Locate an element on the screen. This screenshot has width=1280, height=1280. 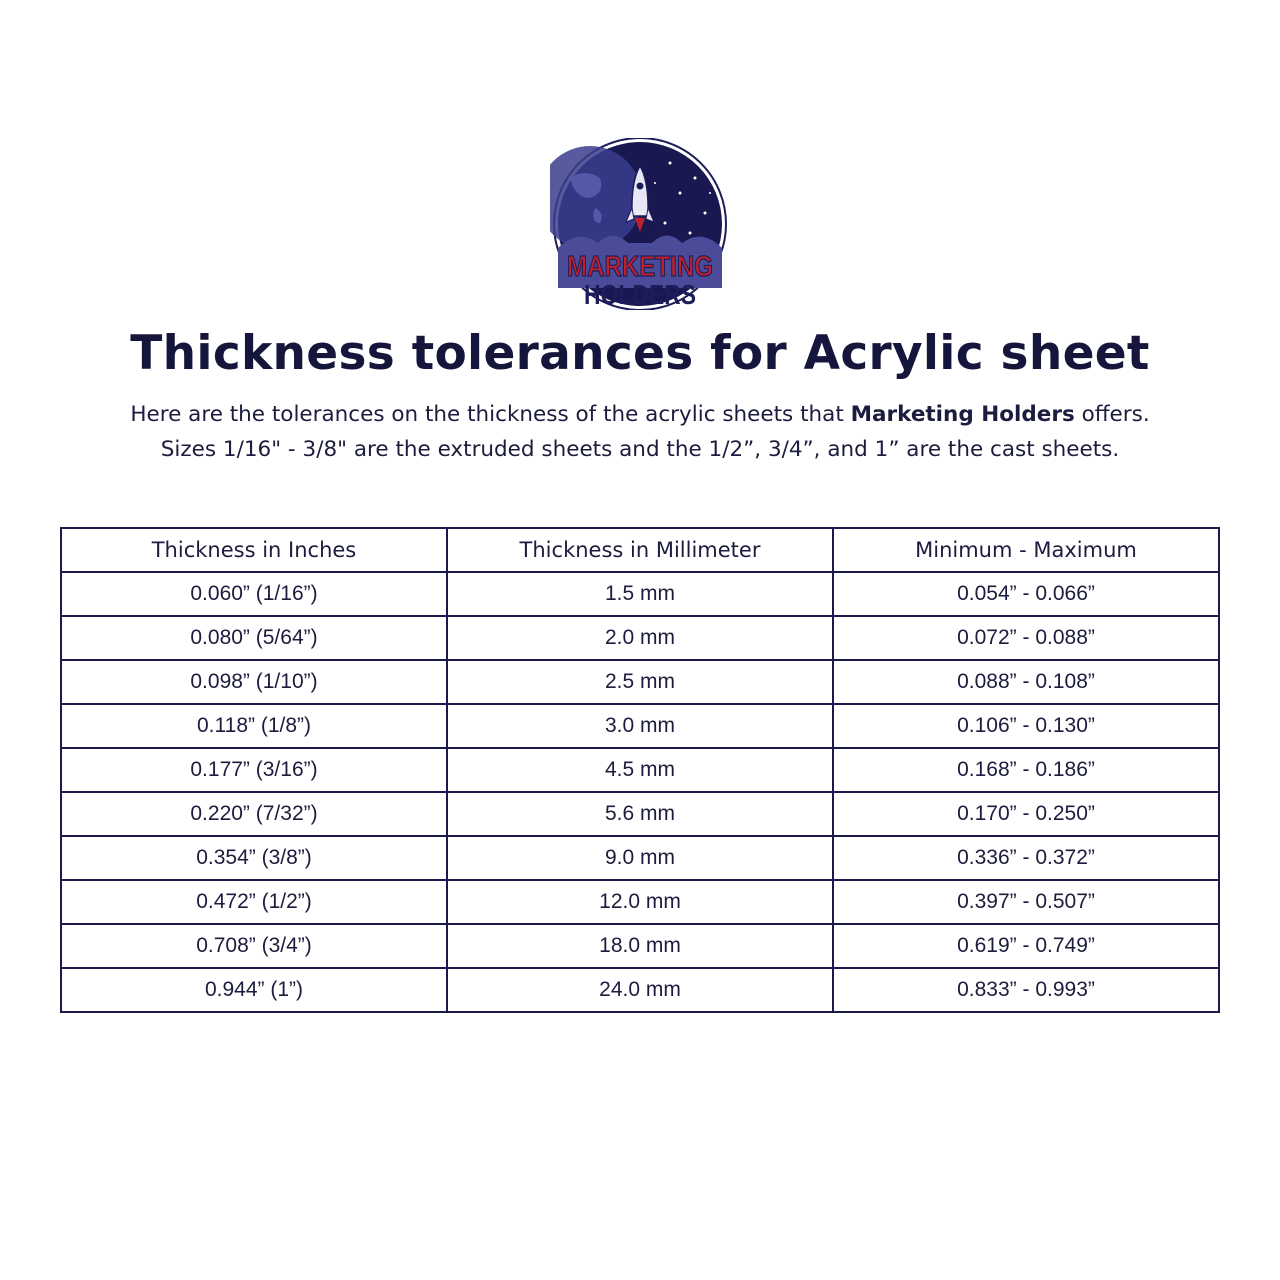
cell-min-max: 0.168” - 0.186” is located at coordinates (1026, 770).